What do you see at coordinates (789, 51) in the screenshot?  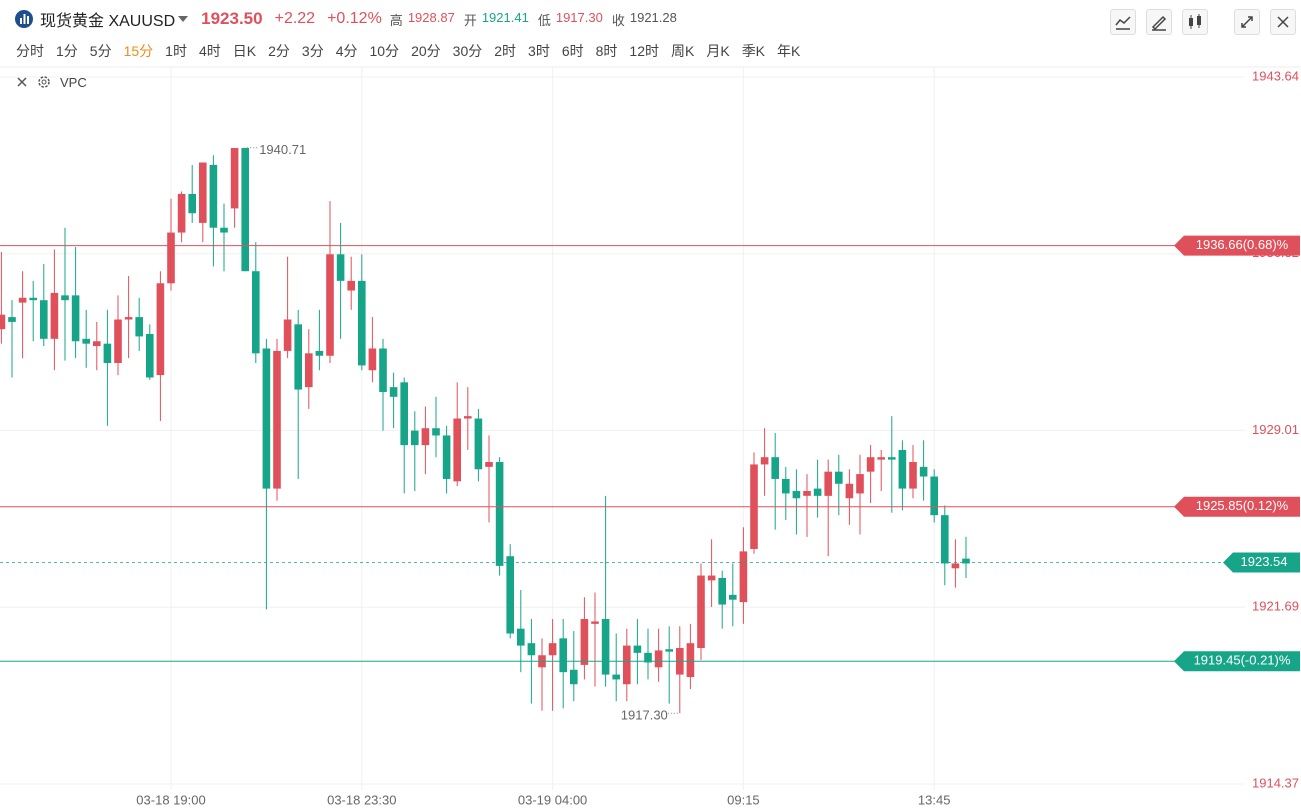 I see `period-tab: 年K` at bounding box center [789, 51].